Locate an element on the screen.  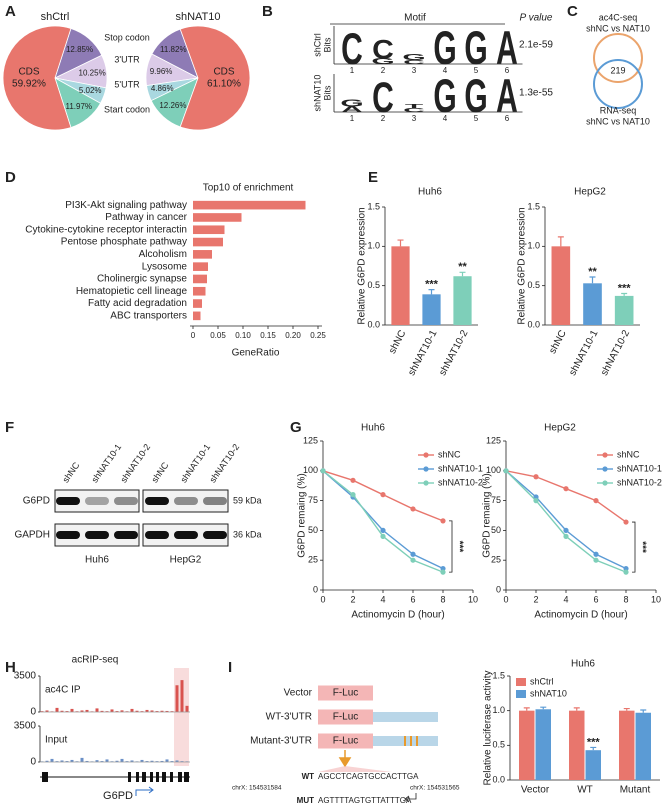
y-tick-label: 1.5 is located at coordinates (533, 206).